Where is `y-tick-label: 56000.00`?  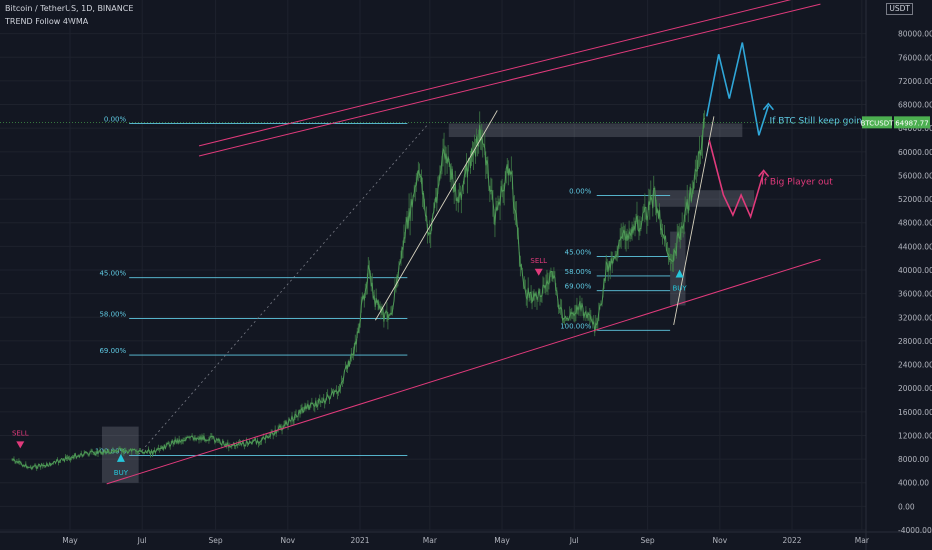
y-tick-label: 56000.00 is located at coordinates (915, 175).